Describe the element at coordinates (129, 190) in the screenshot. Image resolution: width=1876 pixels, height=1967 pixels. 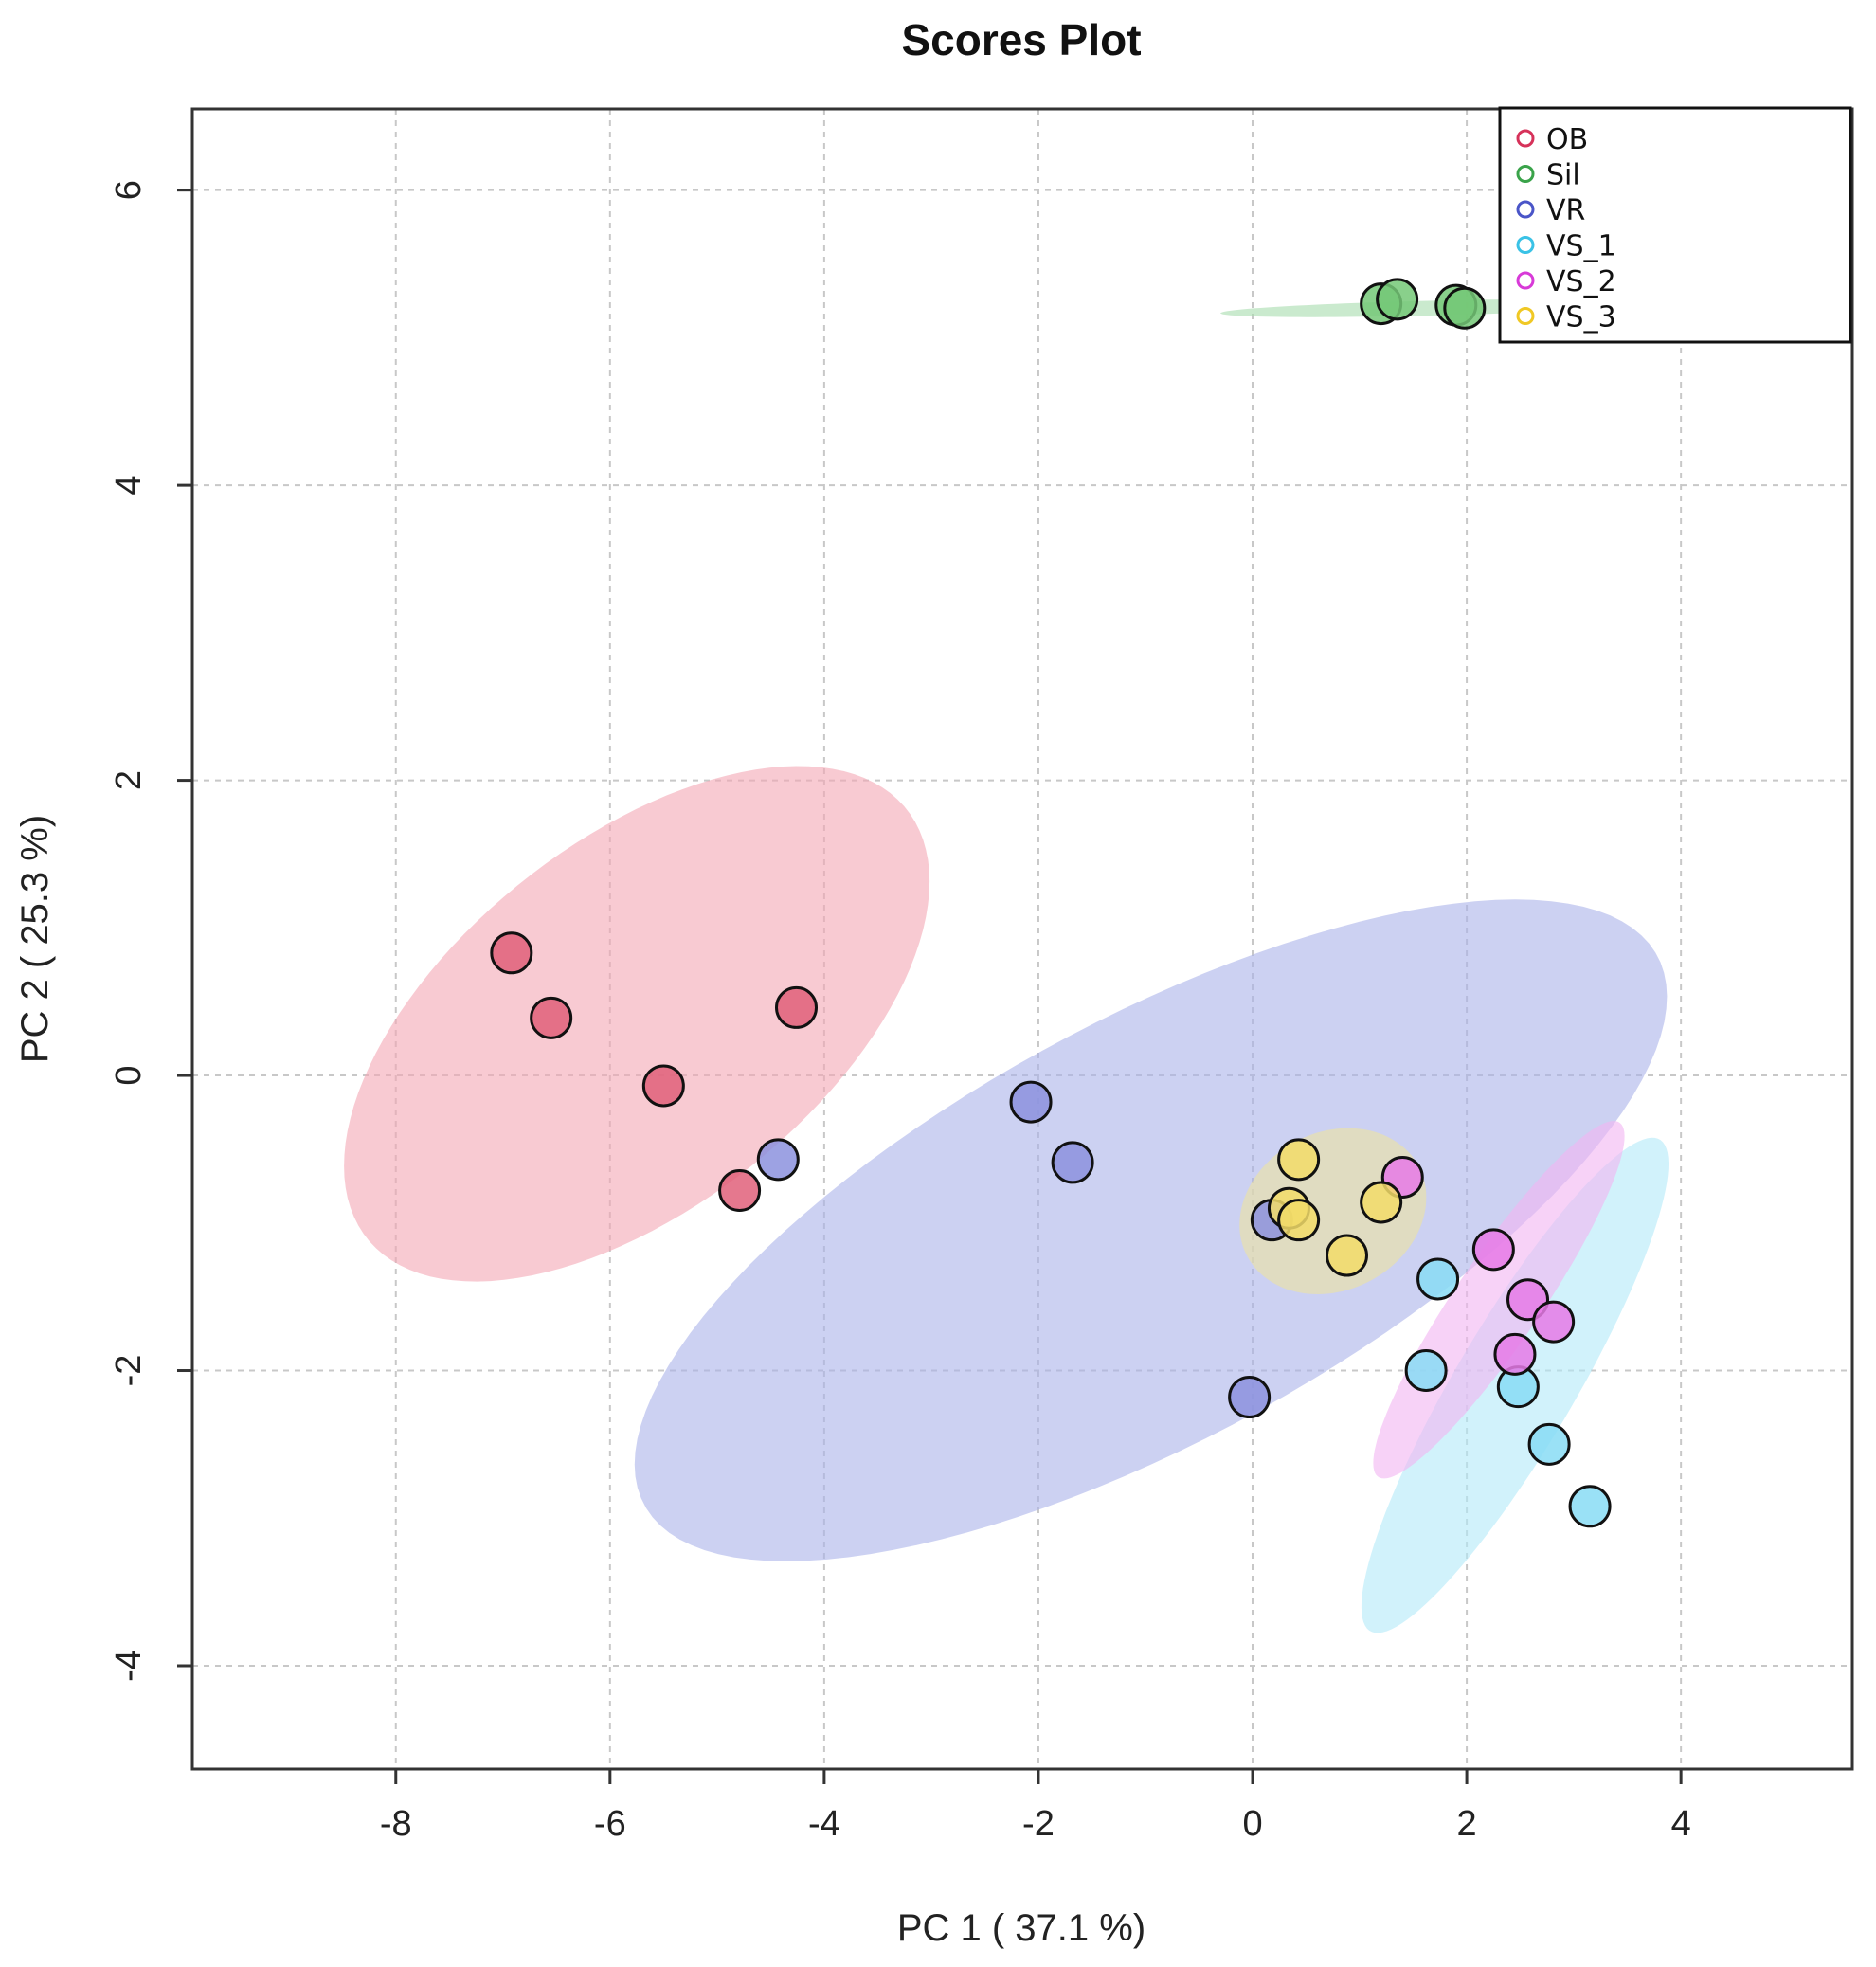
I see `y-tick-label: 6` at that location.